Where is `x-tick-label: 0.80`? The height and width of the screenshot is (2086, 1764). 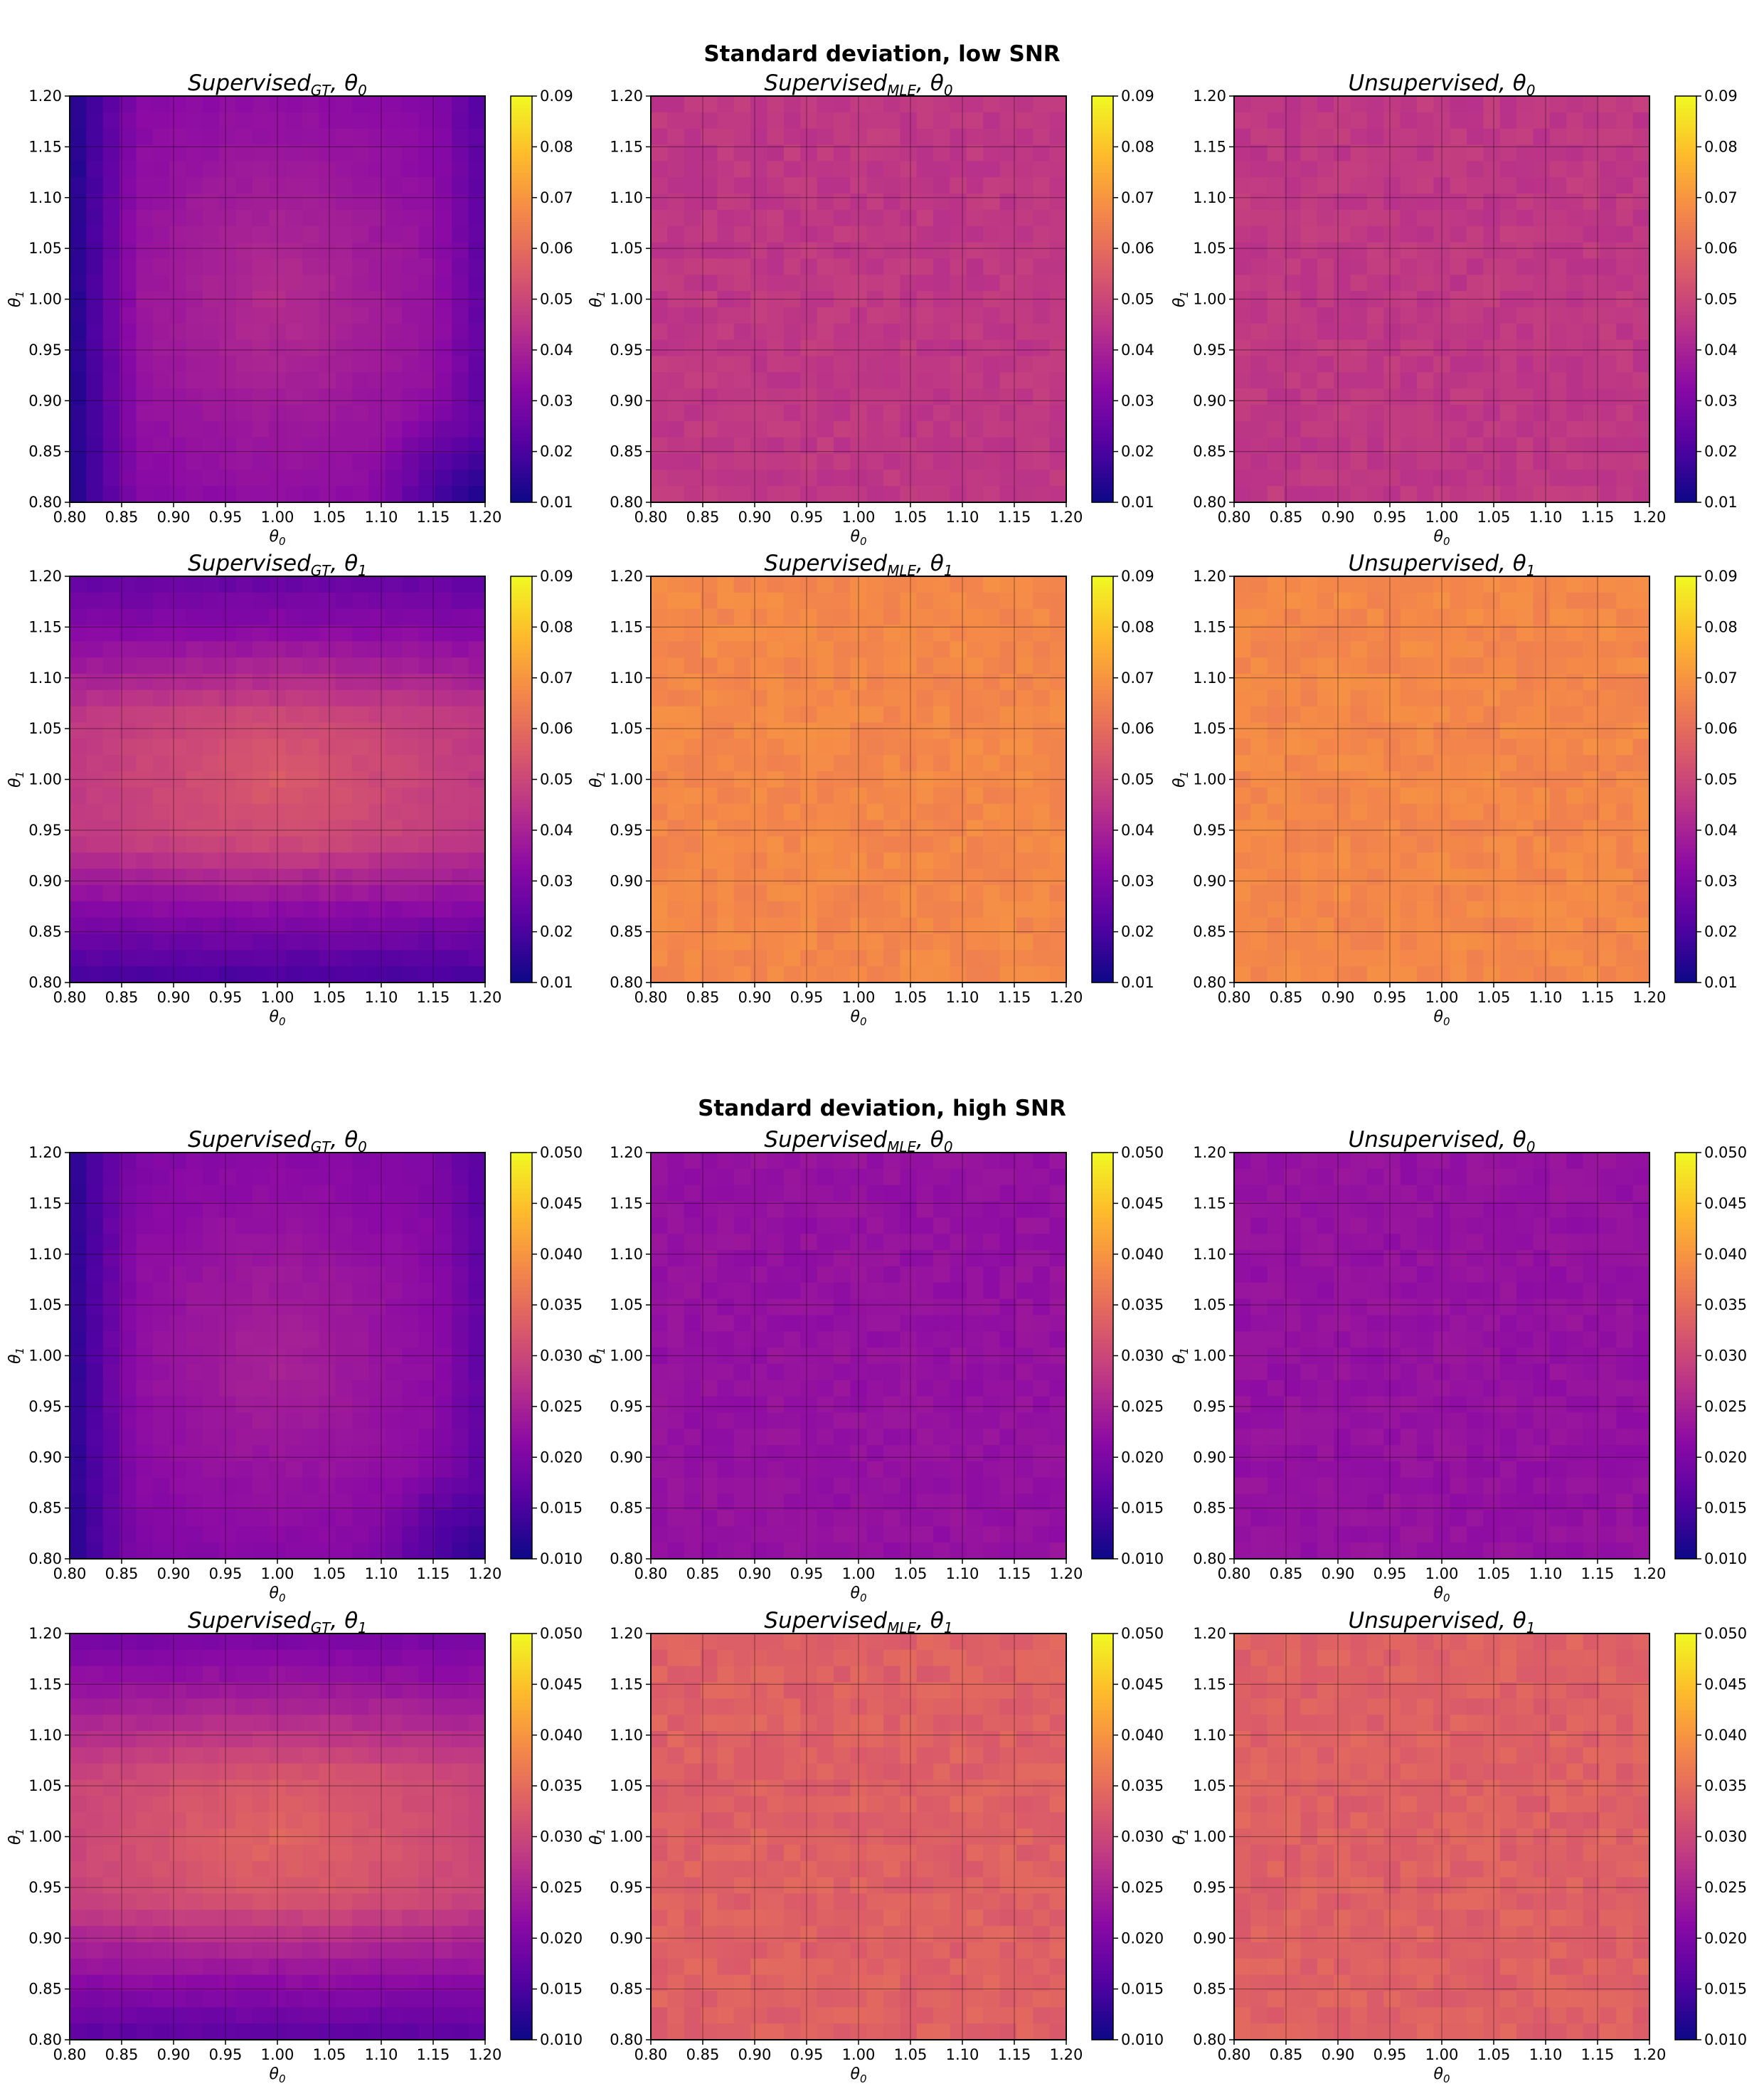 x-tick-label: 0.80 is located at coordinates (651, 997).